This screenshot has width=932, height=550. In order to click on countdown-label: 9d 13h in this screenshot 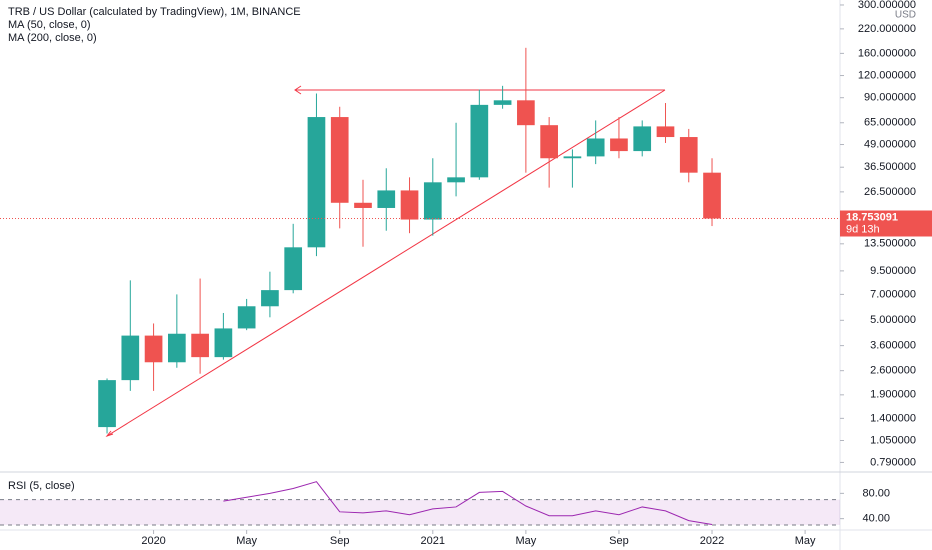, I will do `click(863, 229)`.